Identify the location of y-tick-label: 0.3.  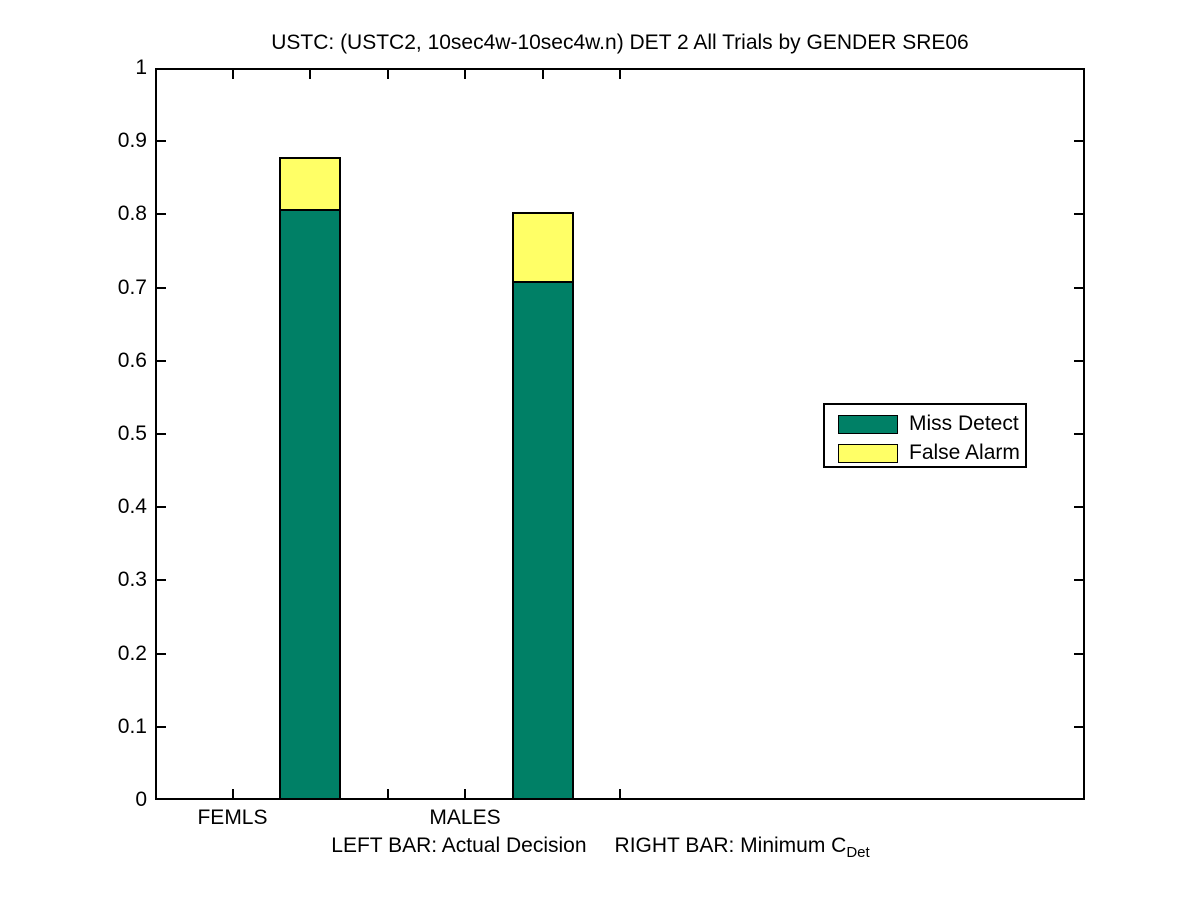
(132, 580).